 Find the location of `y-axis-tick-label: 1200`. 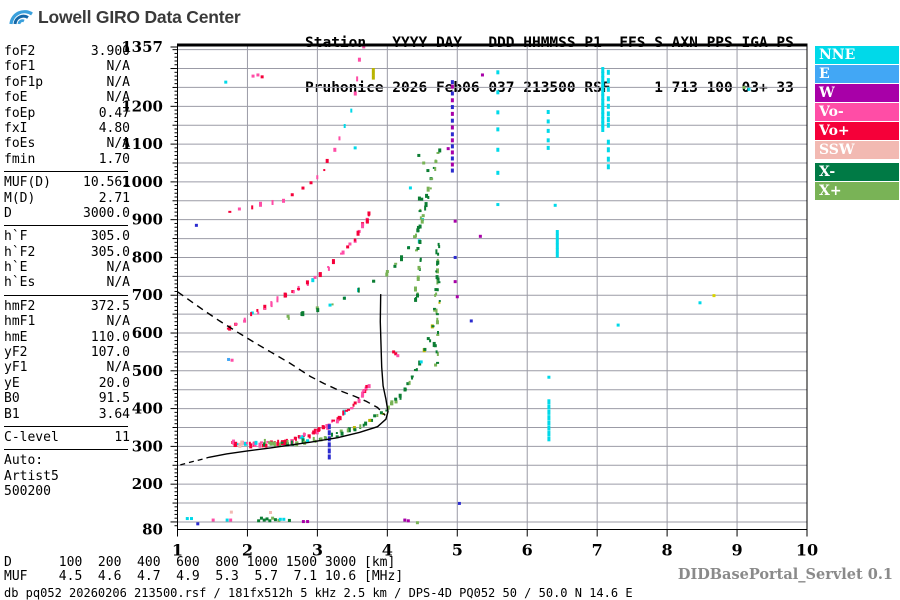

y-axis-tick-label: 1200 is located at coordinates (142, 106).